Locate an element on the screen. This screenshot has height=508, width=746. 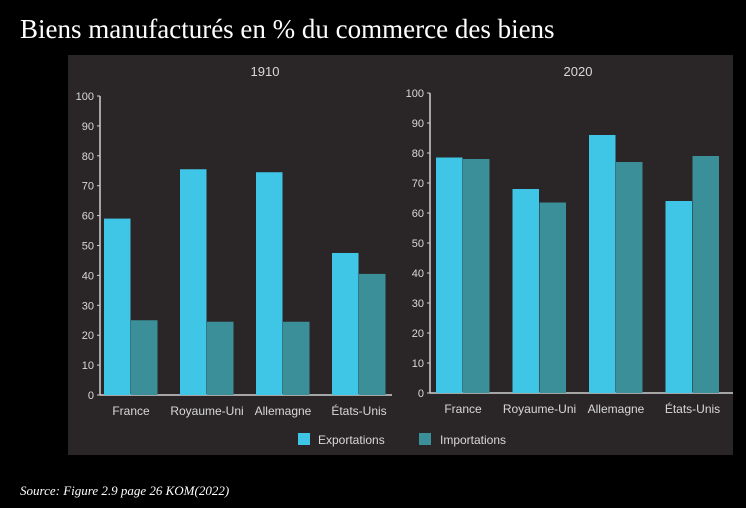
legend-swatch-export is located at coordinates (304, 439).